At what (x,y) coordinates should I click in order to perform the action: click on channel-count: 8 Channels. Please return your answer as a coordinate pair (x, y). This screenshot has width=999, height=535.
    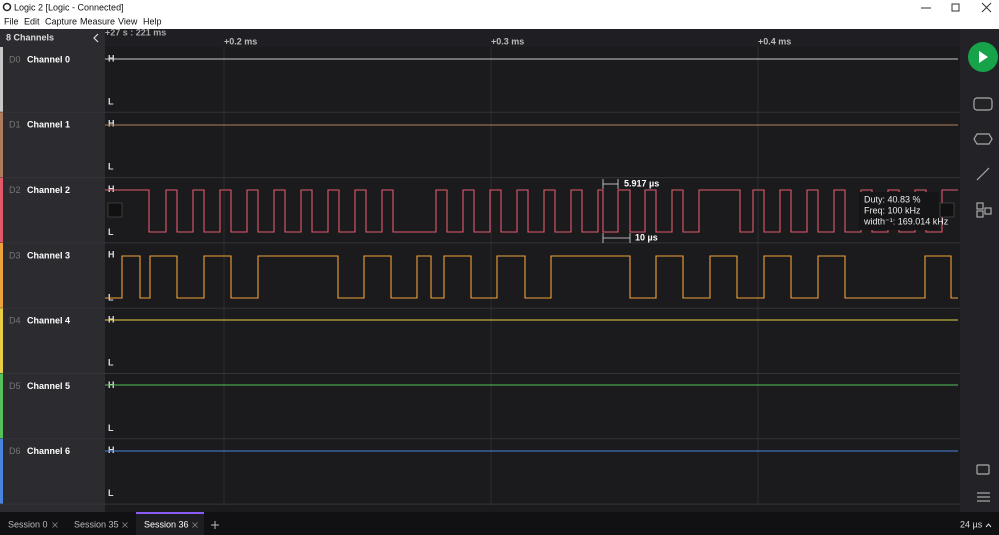
    Looking at the image, I should click on (30, 37).